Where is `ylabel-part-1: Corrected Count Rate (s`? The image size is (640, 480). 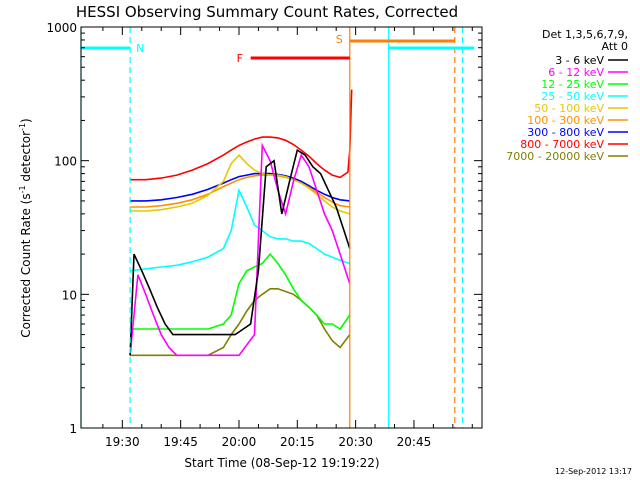
ylabel-part-1: Corrected Count Rate (s is located at coordinates (26, 265).